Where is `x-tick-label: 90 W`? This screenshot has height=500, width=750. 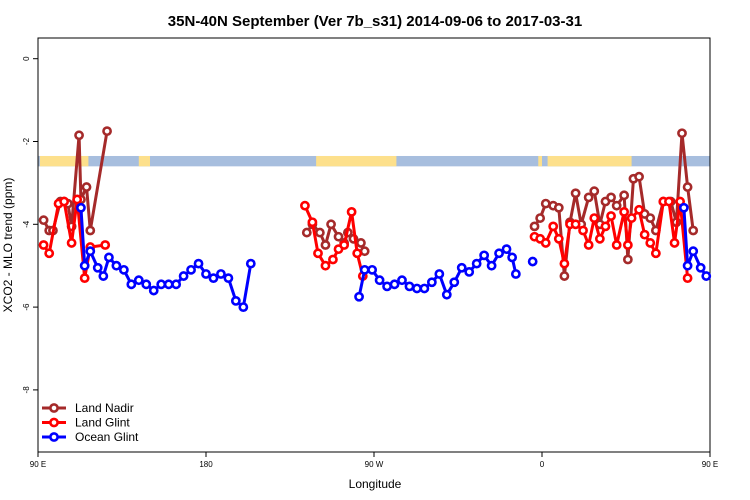
x-tick-label: 90 W is located at coordinates (374, 464).